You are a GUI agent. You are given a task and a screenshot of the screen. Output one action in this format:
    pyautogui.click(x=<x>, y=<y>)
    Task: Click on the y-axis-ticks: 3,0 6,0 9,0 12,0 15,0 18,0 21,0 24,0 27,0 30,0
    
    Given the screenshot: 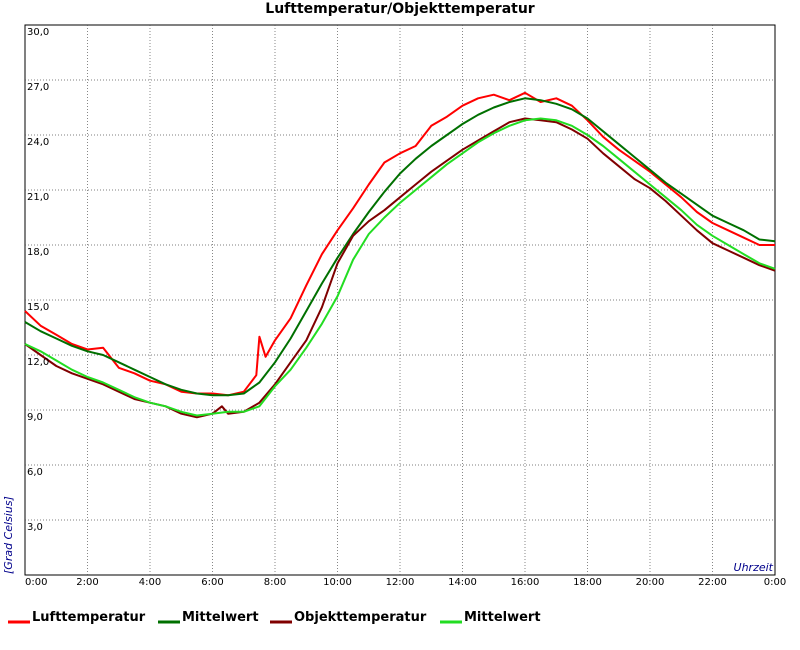 What is the action you would take?
    pyautogui.click(x=38, y=280)
    